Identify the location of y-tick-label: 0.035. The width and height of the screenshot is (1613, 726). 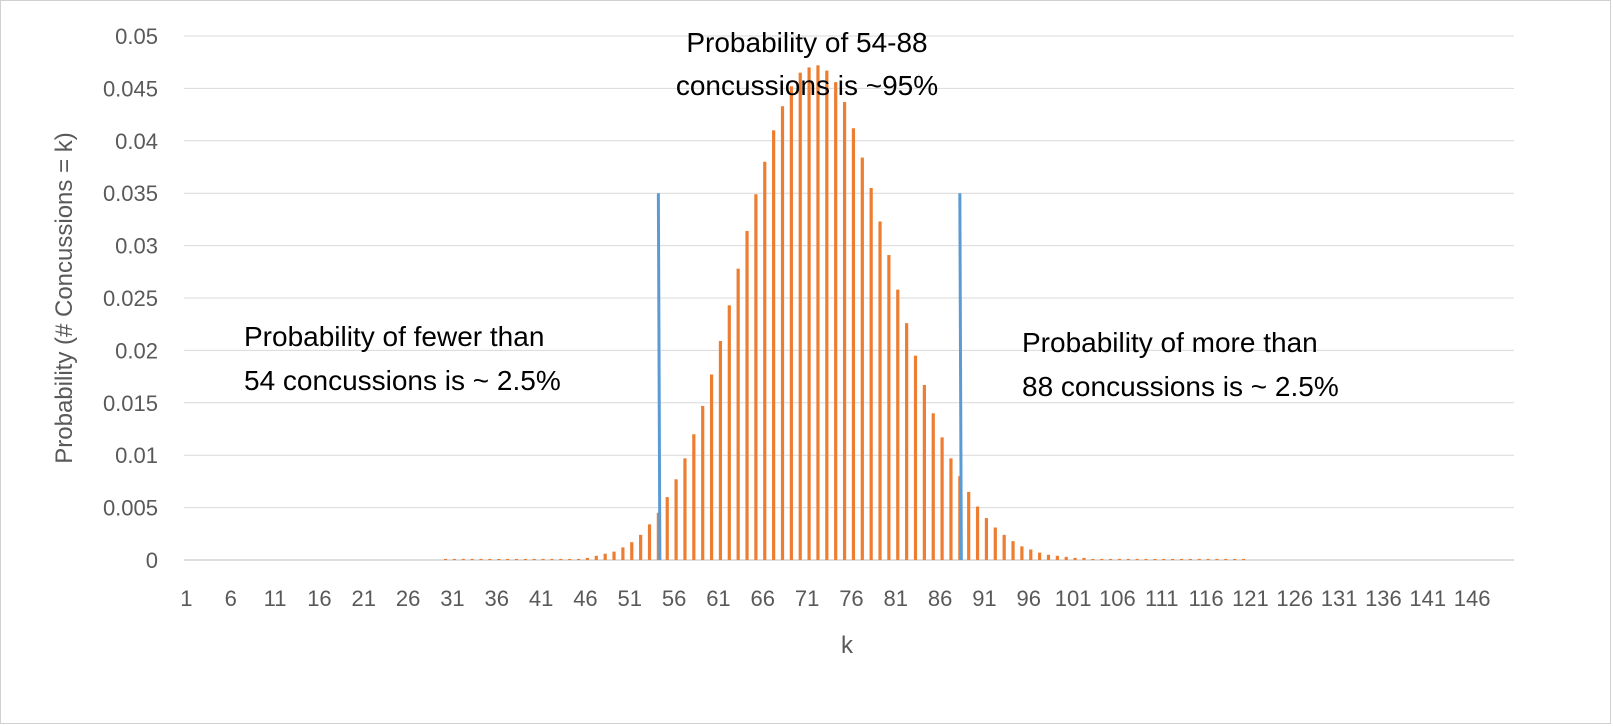
(130, 193).